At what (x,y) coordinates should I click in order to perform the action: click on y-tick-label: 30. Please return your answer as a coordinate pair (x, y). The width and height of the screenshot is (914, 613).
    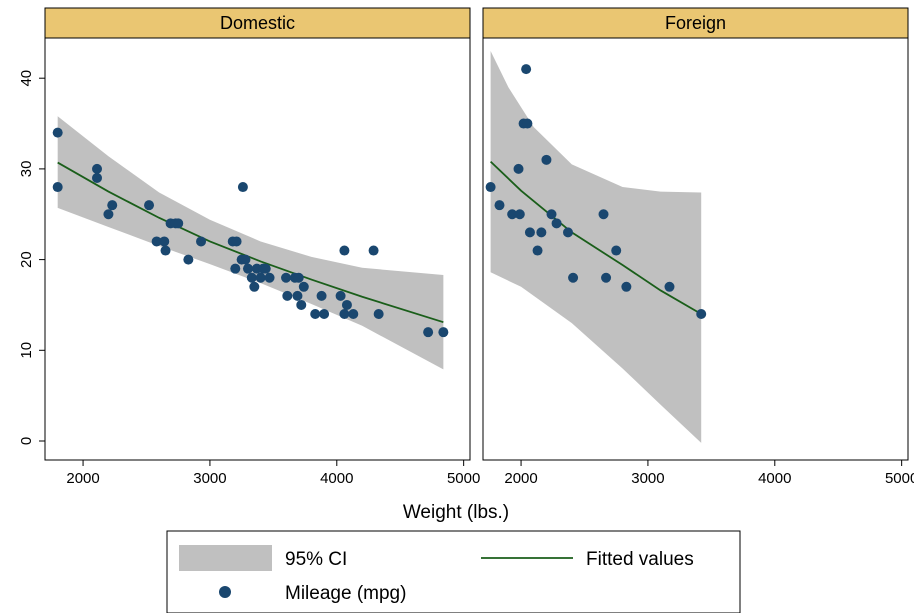
    Looking at the image, I should click on (26, 169).